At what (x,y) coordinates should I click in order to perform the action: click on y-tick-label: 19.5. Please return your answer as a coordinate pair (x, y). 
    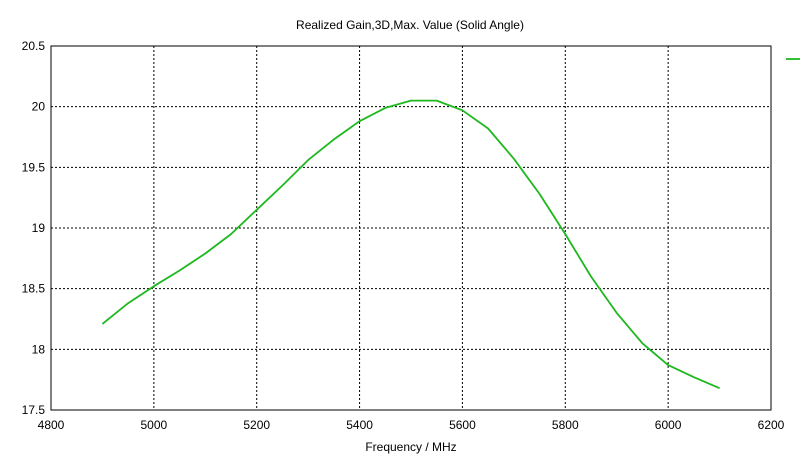
    Looking at the image, I should click on (34, 167).